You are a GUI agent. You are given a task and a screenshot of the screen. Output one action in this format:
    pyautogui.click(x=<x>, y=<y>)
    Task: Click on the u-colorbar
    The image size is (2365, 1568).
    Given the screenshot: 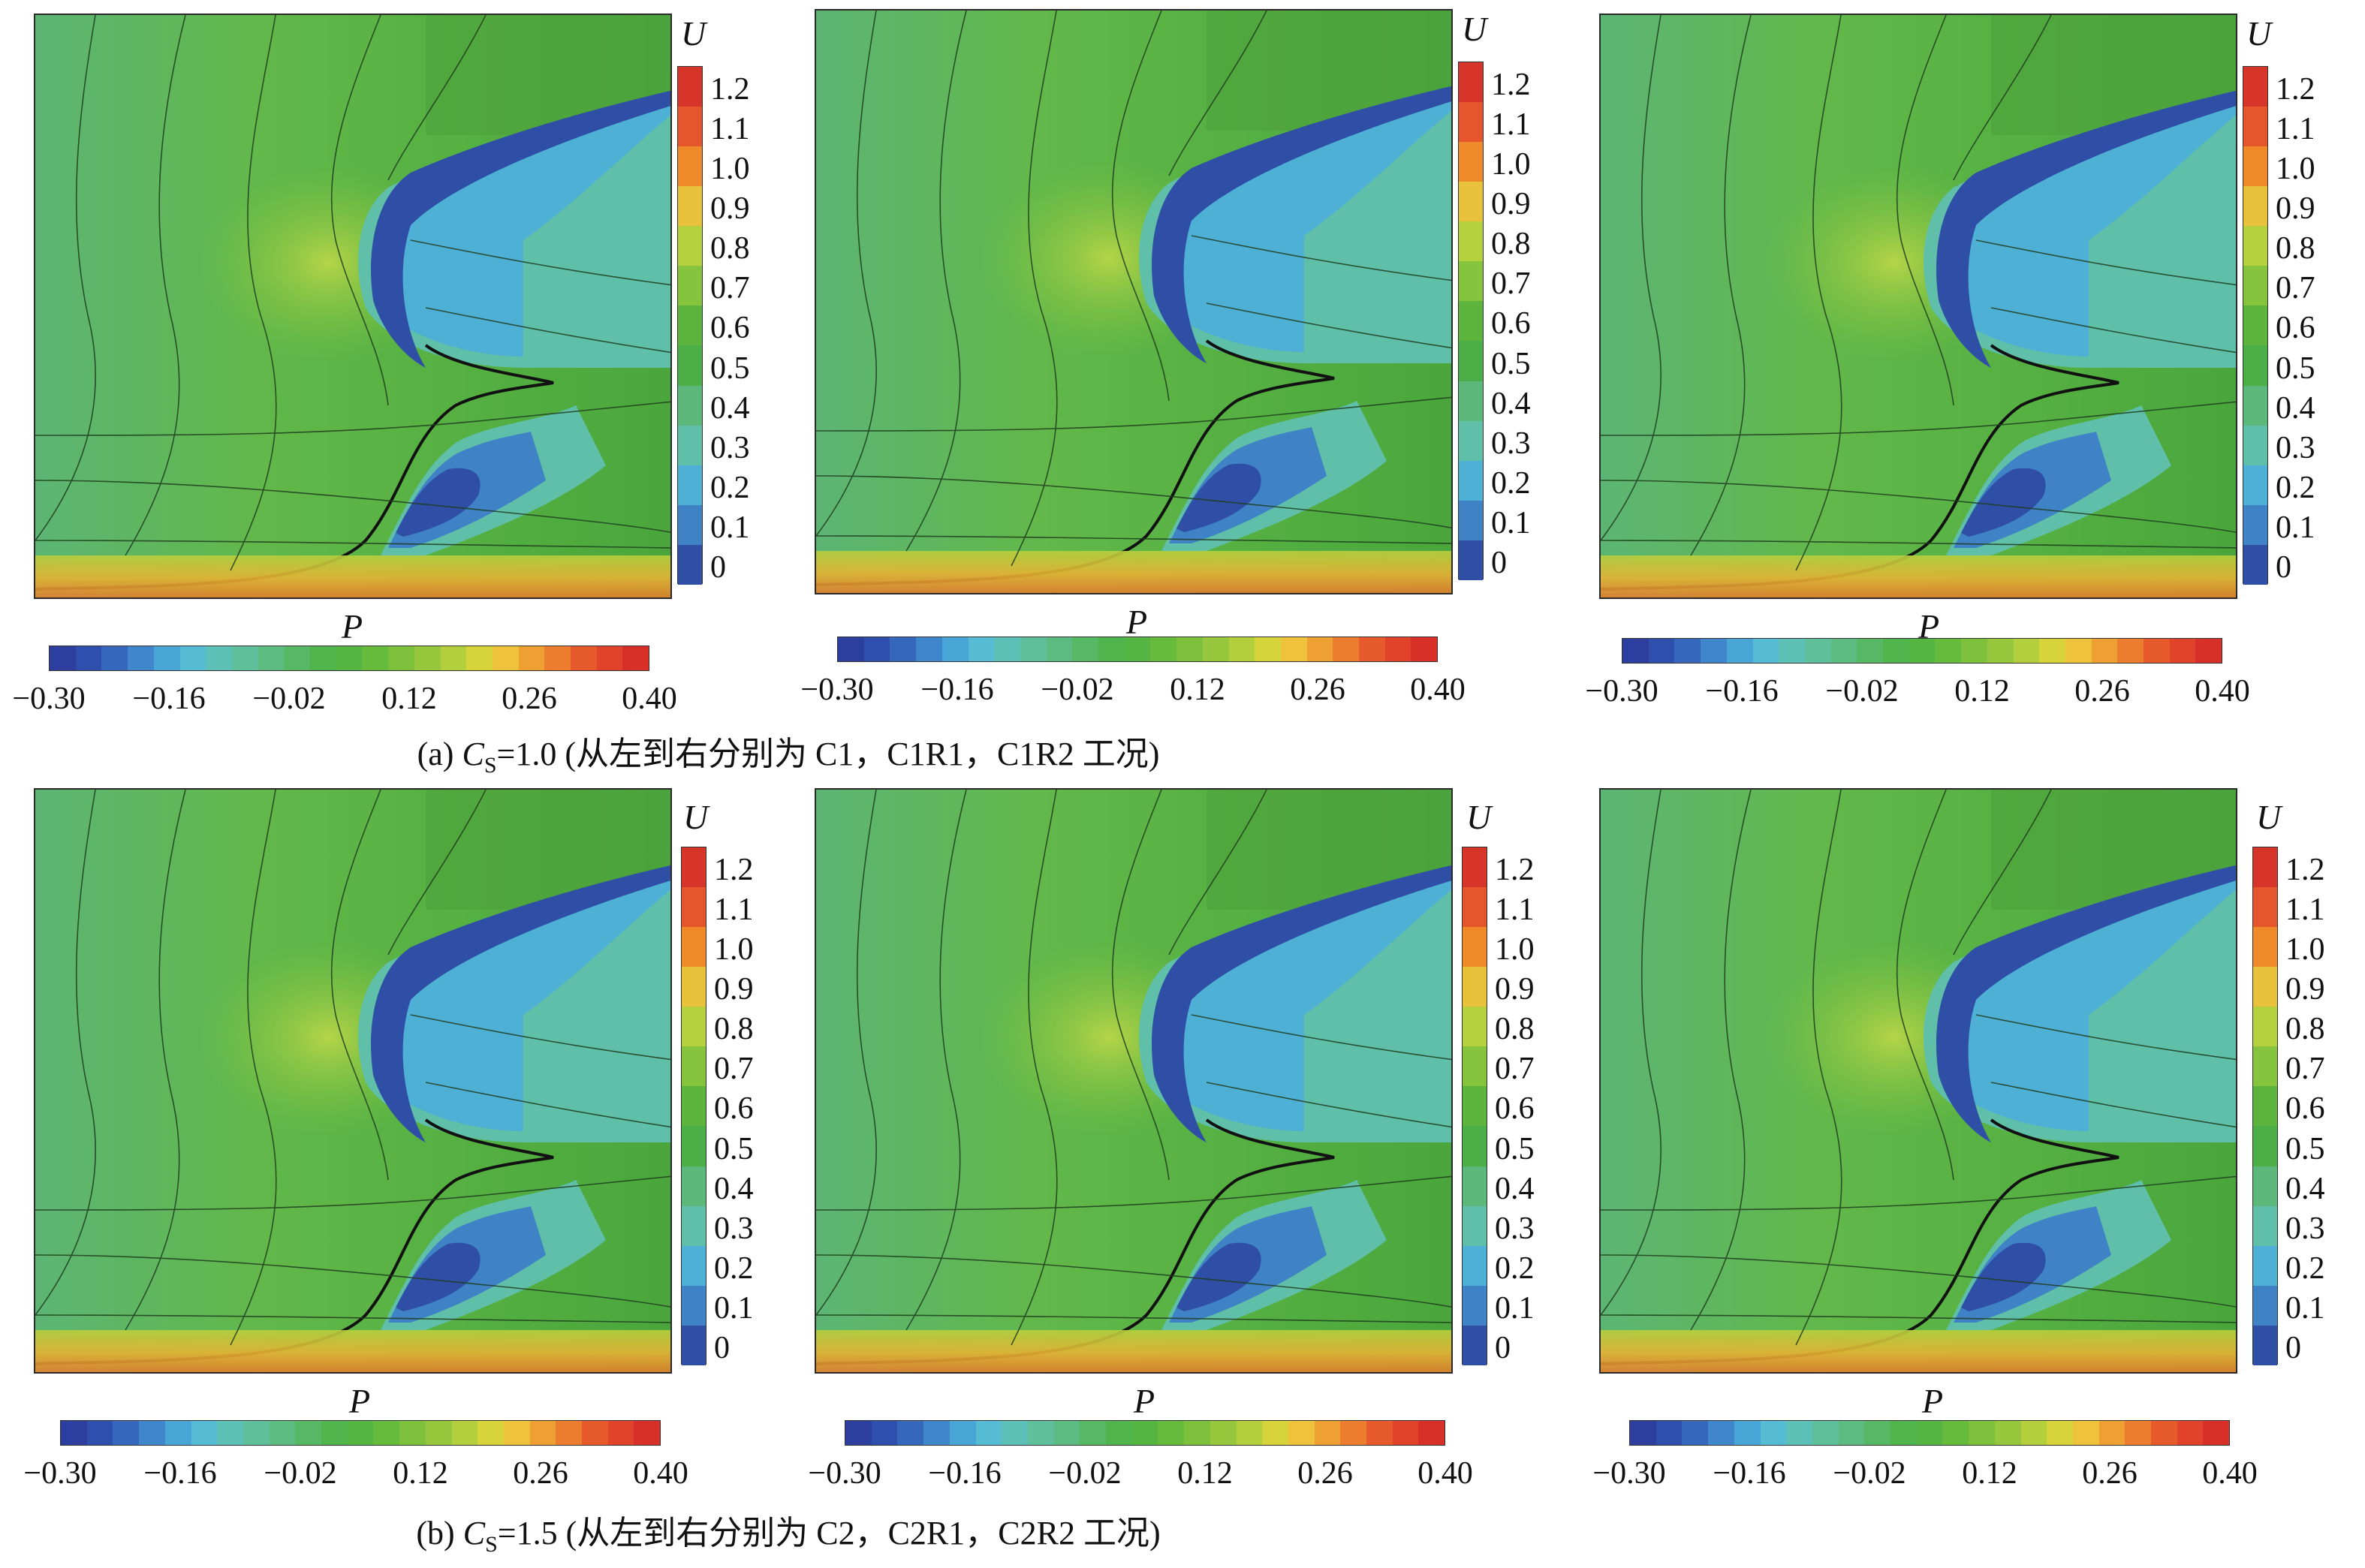 What is the action you would take?
    pyautogui.click(x=1471, y=321)
    